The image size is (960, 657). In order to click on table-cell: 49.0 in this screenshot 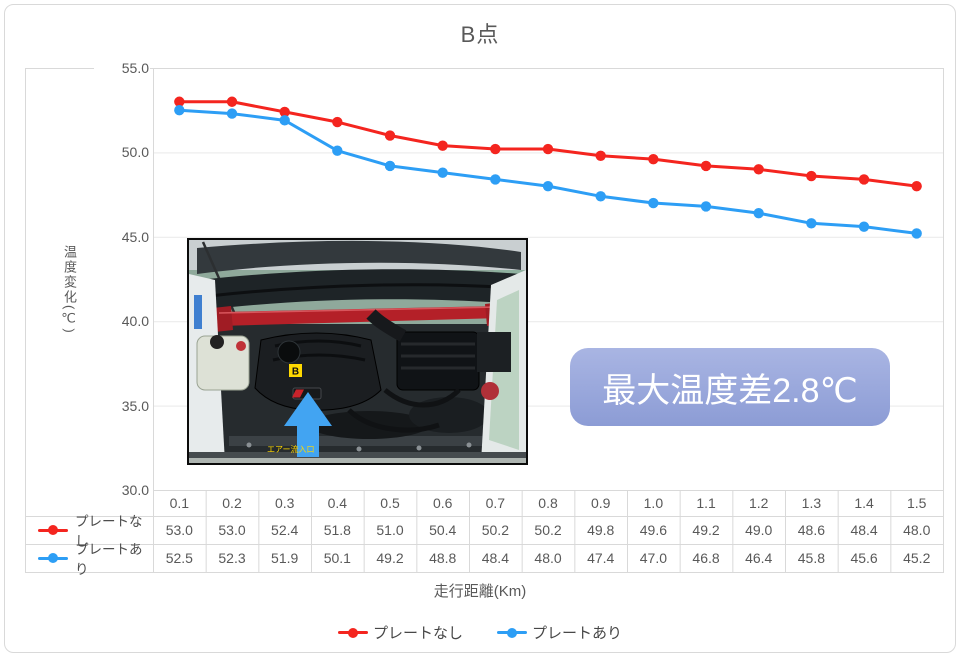, I will do `click(759, 530)`.